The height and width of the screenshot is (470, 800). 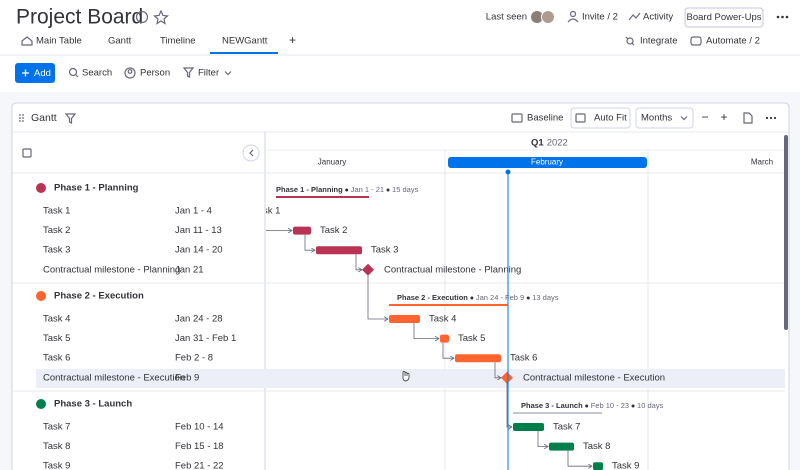 I want to click on item-dates: Jan 11 - 13, so click(x=198, y=230).